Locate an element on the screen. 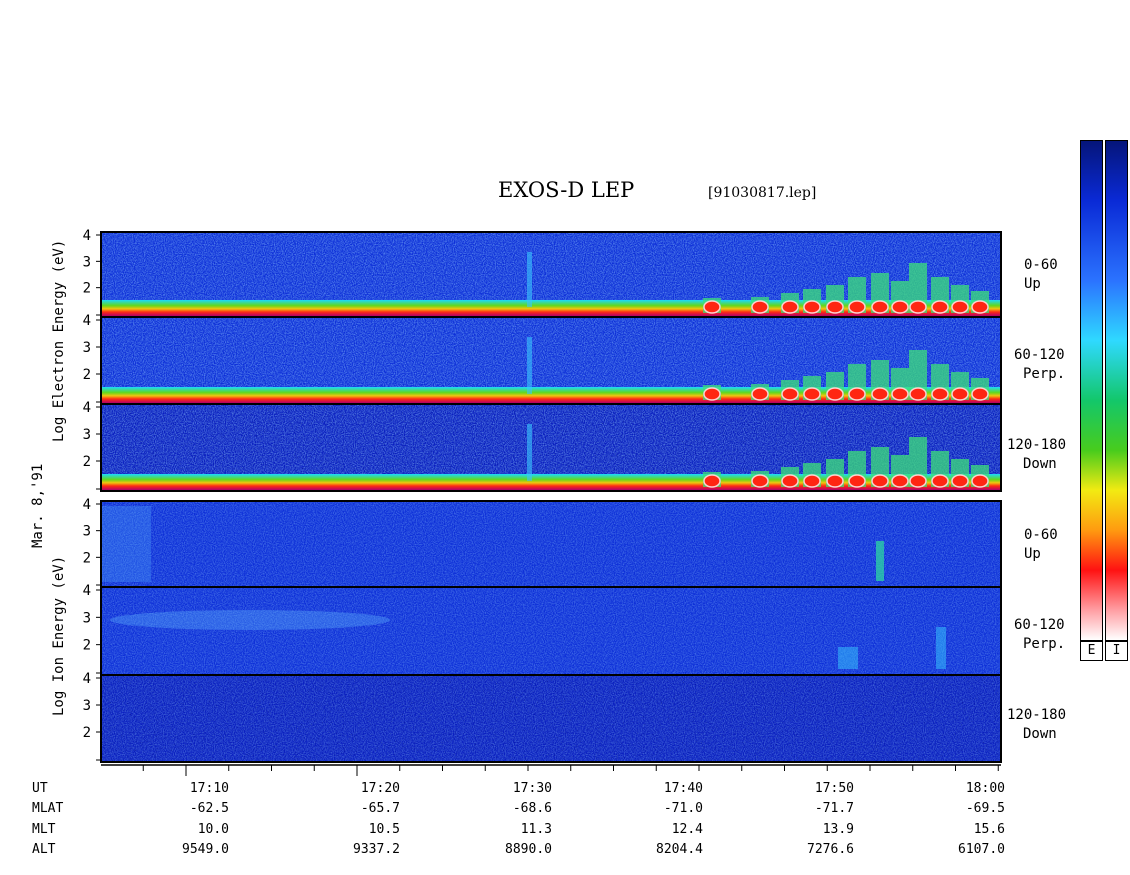 This screenshot has width=1130, height=875. row-value-mlt: 13.9 is located at coordinates (838, 829).